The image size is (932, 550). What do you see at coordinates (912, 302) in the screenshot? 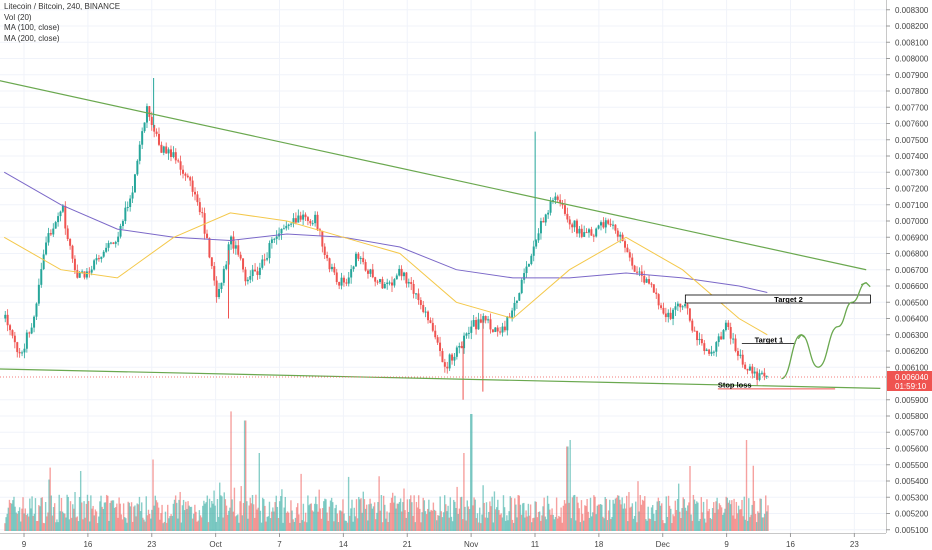
I see `price-tick-label: 0.006500` at bounding box center [912, 302].